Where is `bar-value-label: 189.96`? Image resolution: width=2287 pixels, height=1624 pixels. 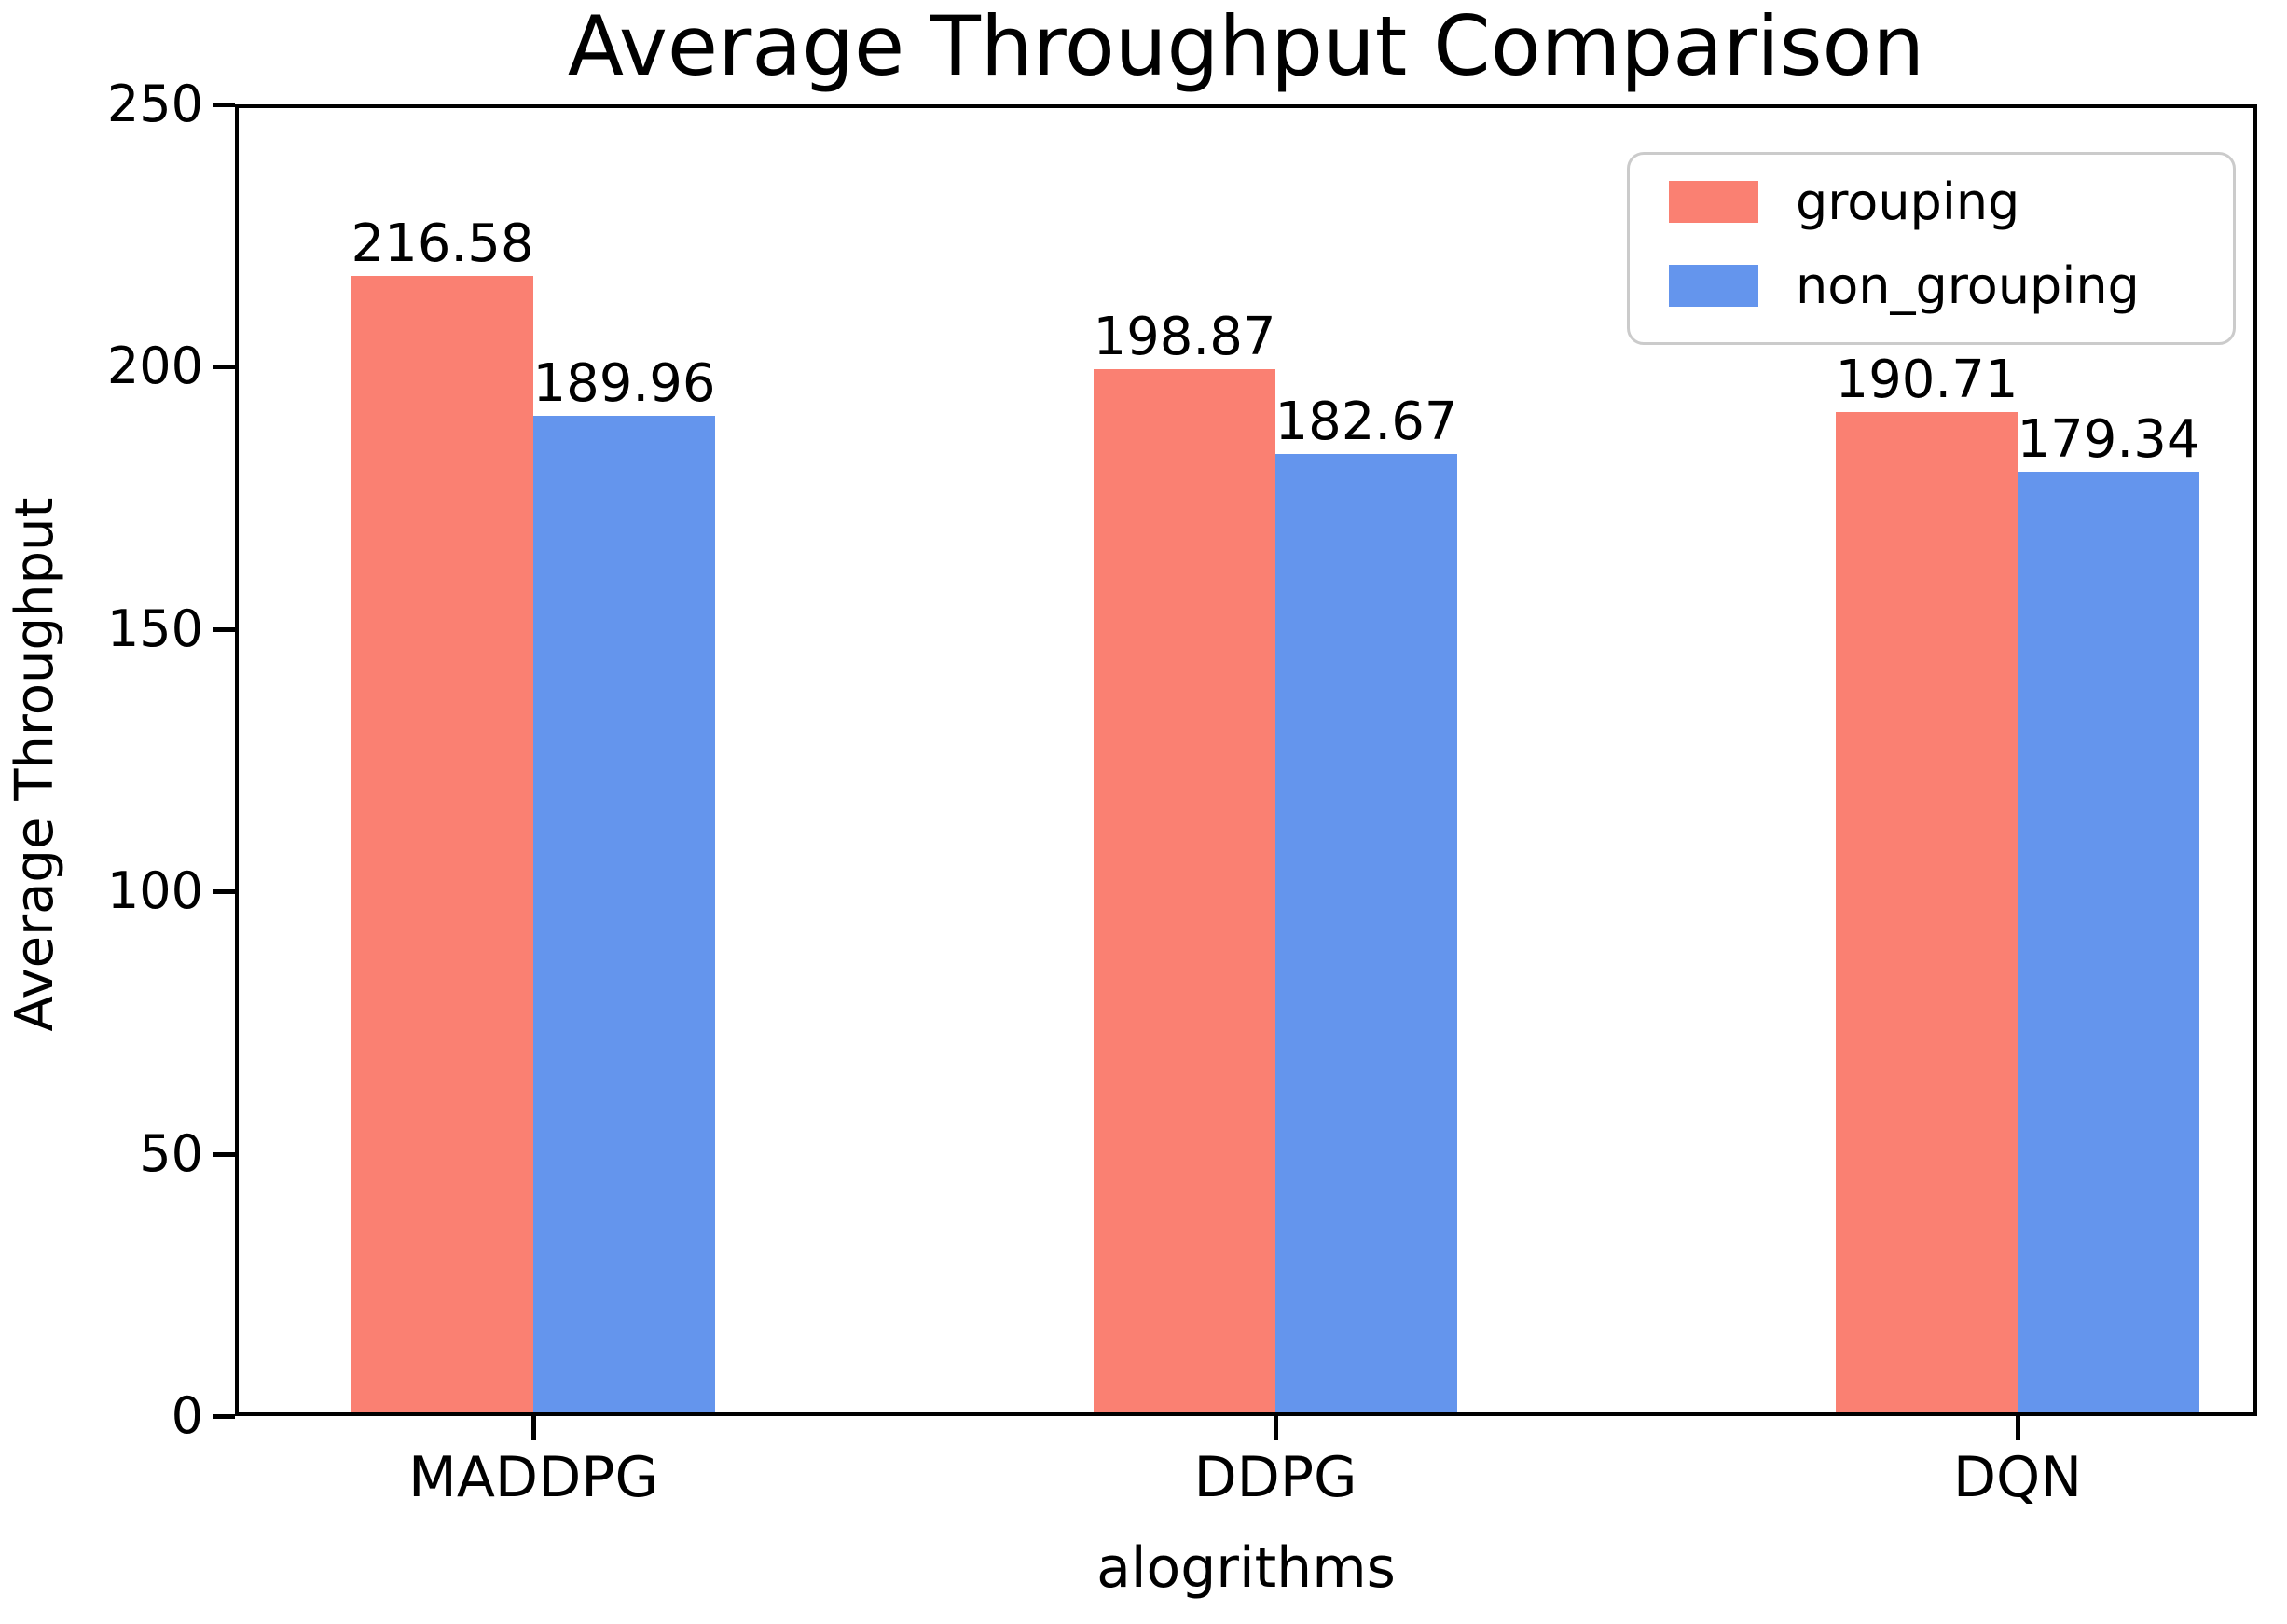 bar-value-label: 189.96 is located at coordinates (624, 383).